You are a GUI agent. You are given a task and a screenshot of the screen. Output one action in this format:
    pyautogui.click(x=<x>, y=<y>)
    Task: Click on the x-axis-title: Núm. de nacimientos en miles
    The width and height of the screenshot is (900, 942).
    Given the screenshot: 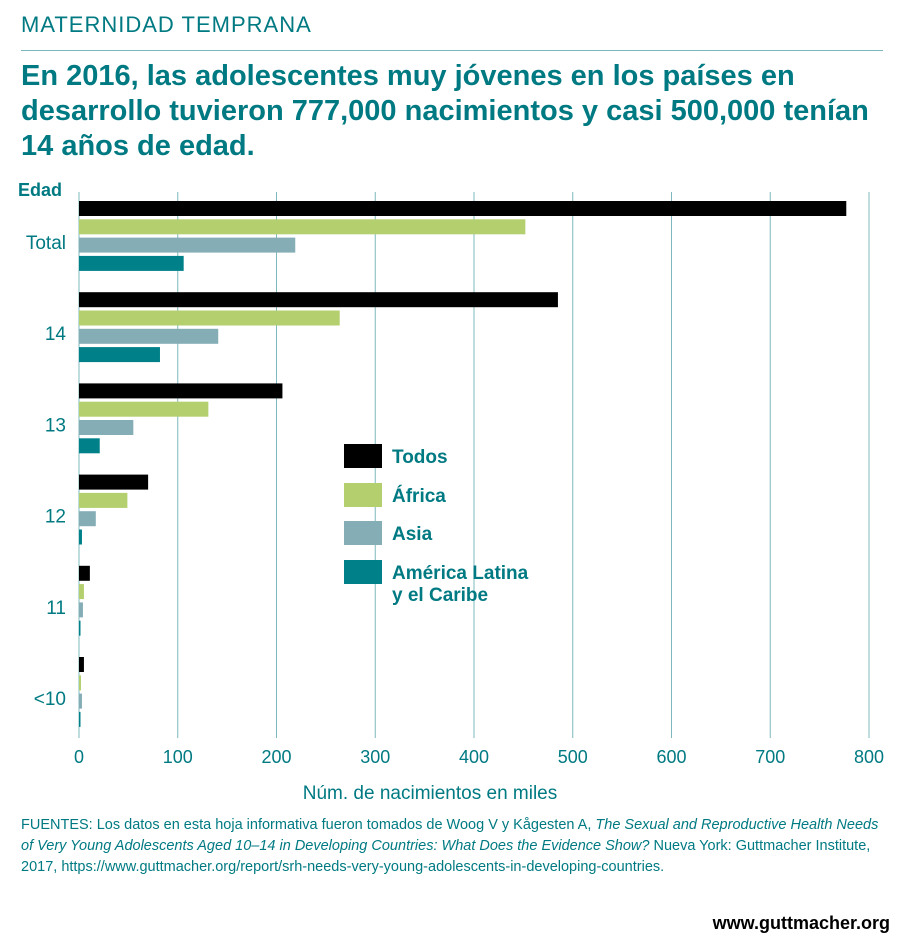 What is the action you would take?
    pyautogui.click(x=430, y=793)
    